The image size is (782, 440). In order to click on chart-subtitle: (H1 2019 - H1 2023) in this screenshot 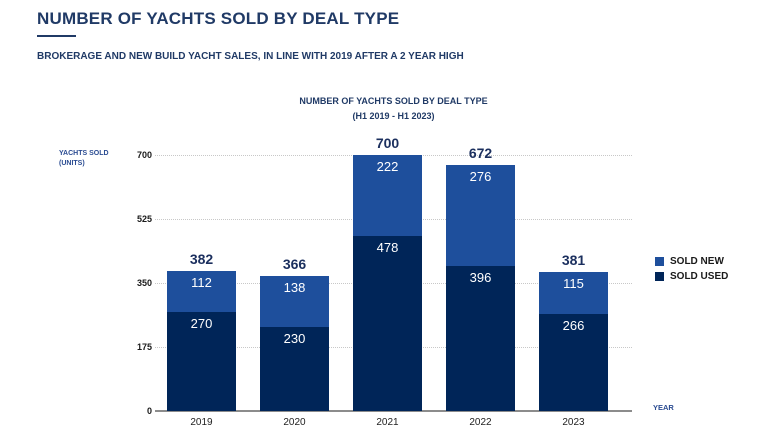, I will do `click(393, 116)`.